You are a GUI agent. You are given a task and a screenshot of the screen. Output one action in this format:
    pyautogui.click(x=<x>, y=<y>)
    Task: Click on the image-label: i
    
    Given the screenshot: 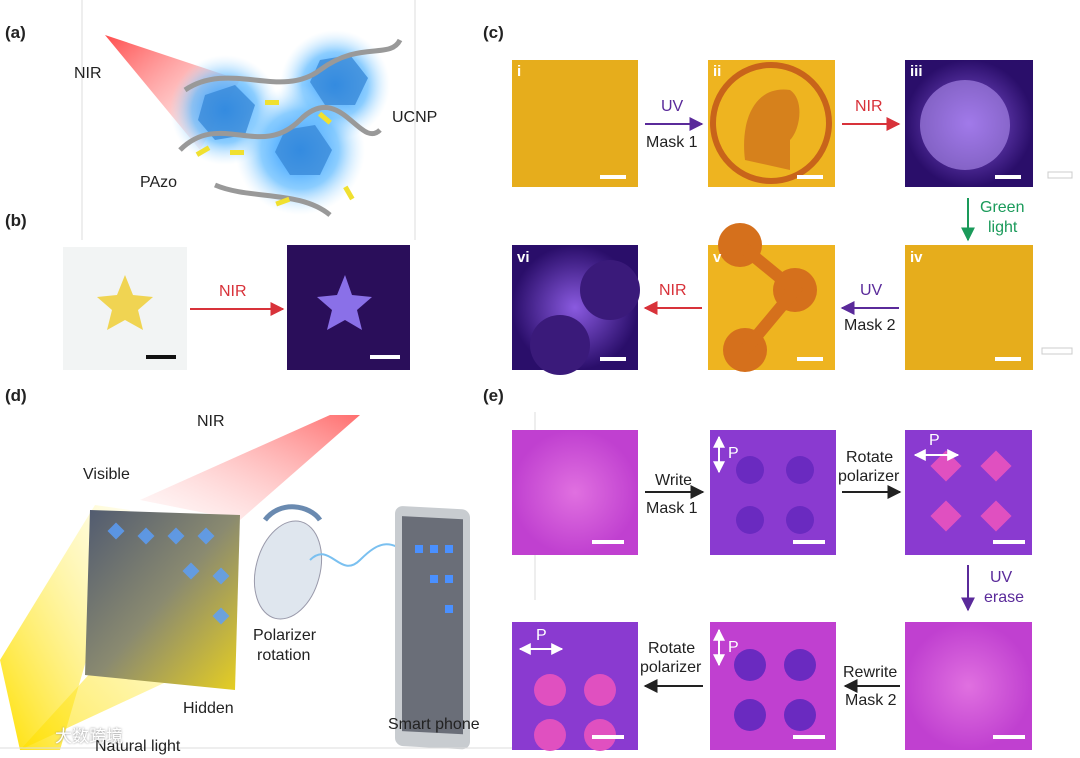 What is the action you would take?
    pyautogui.click(x=519, y=71)
    